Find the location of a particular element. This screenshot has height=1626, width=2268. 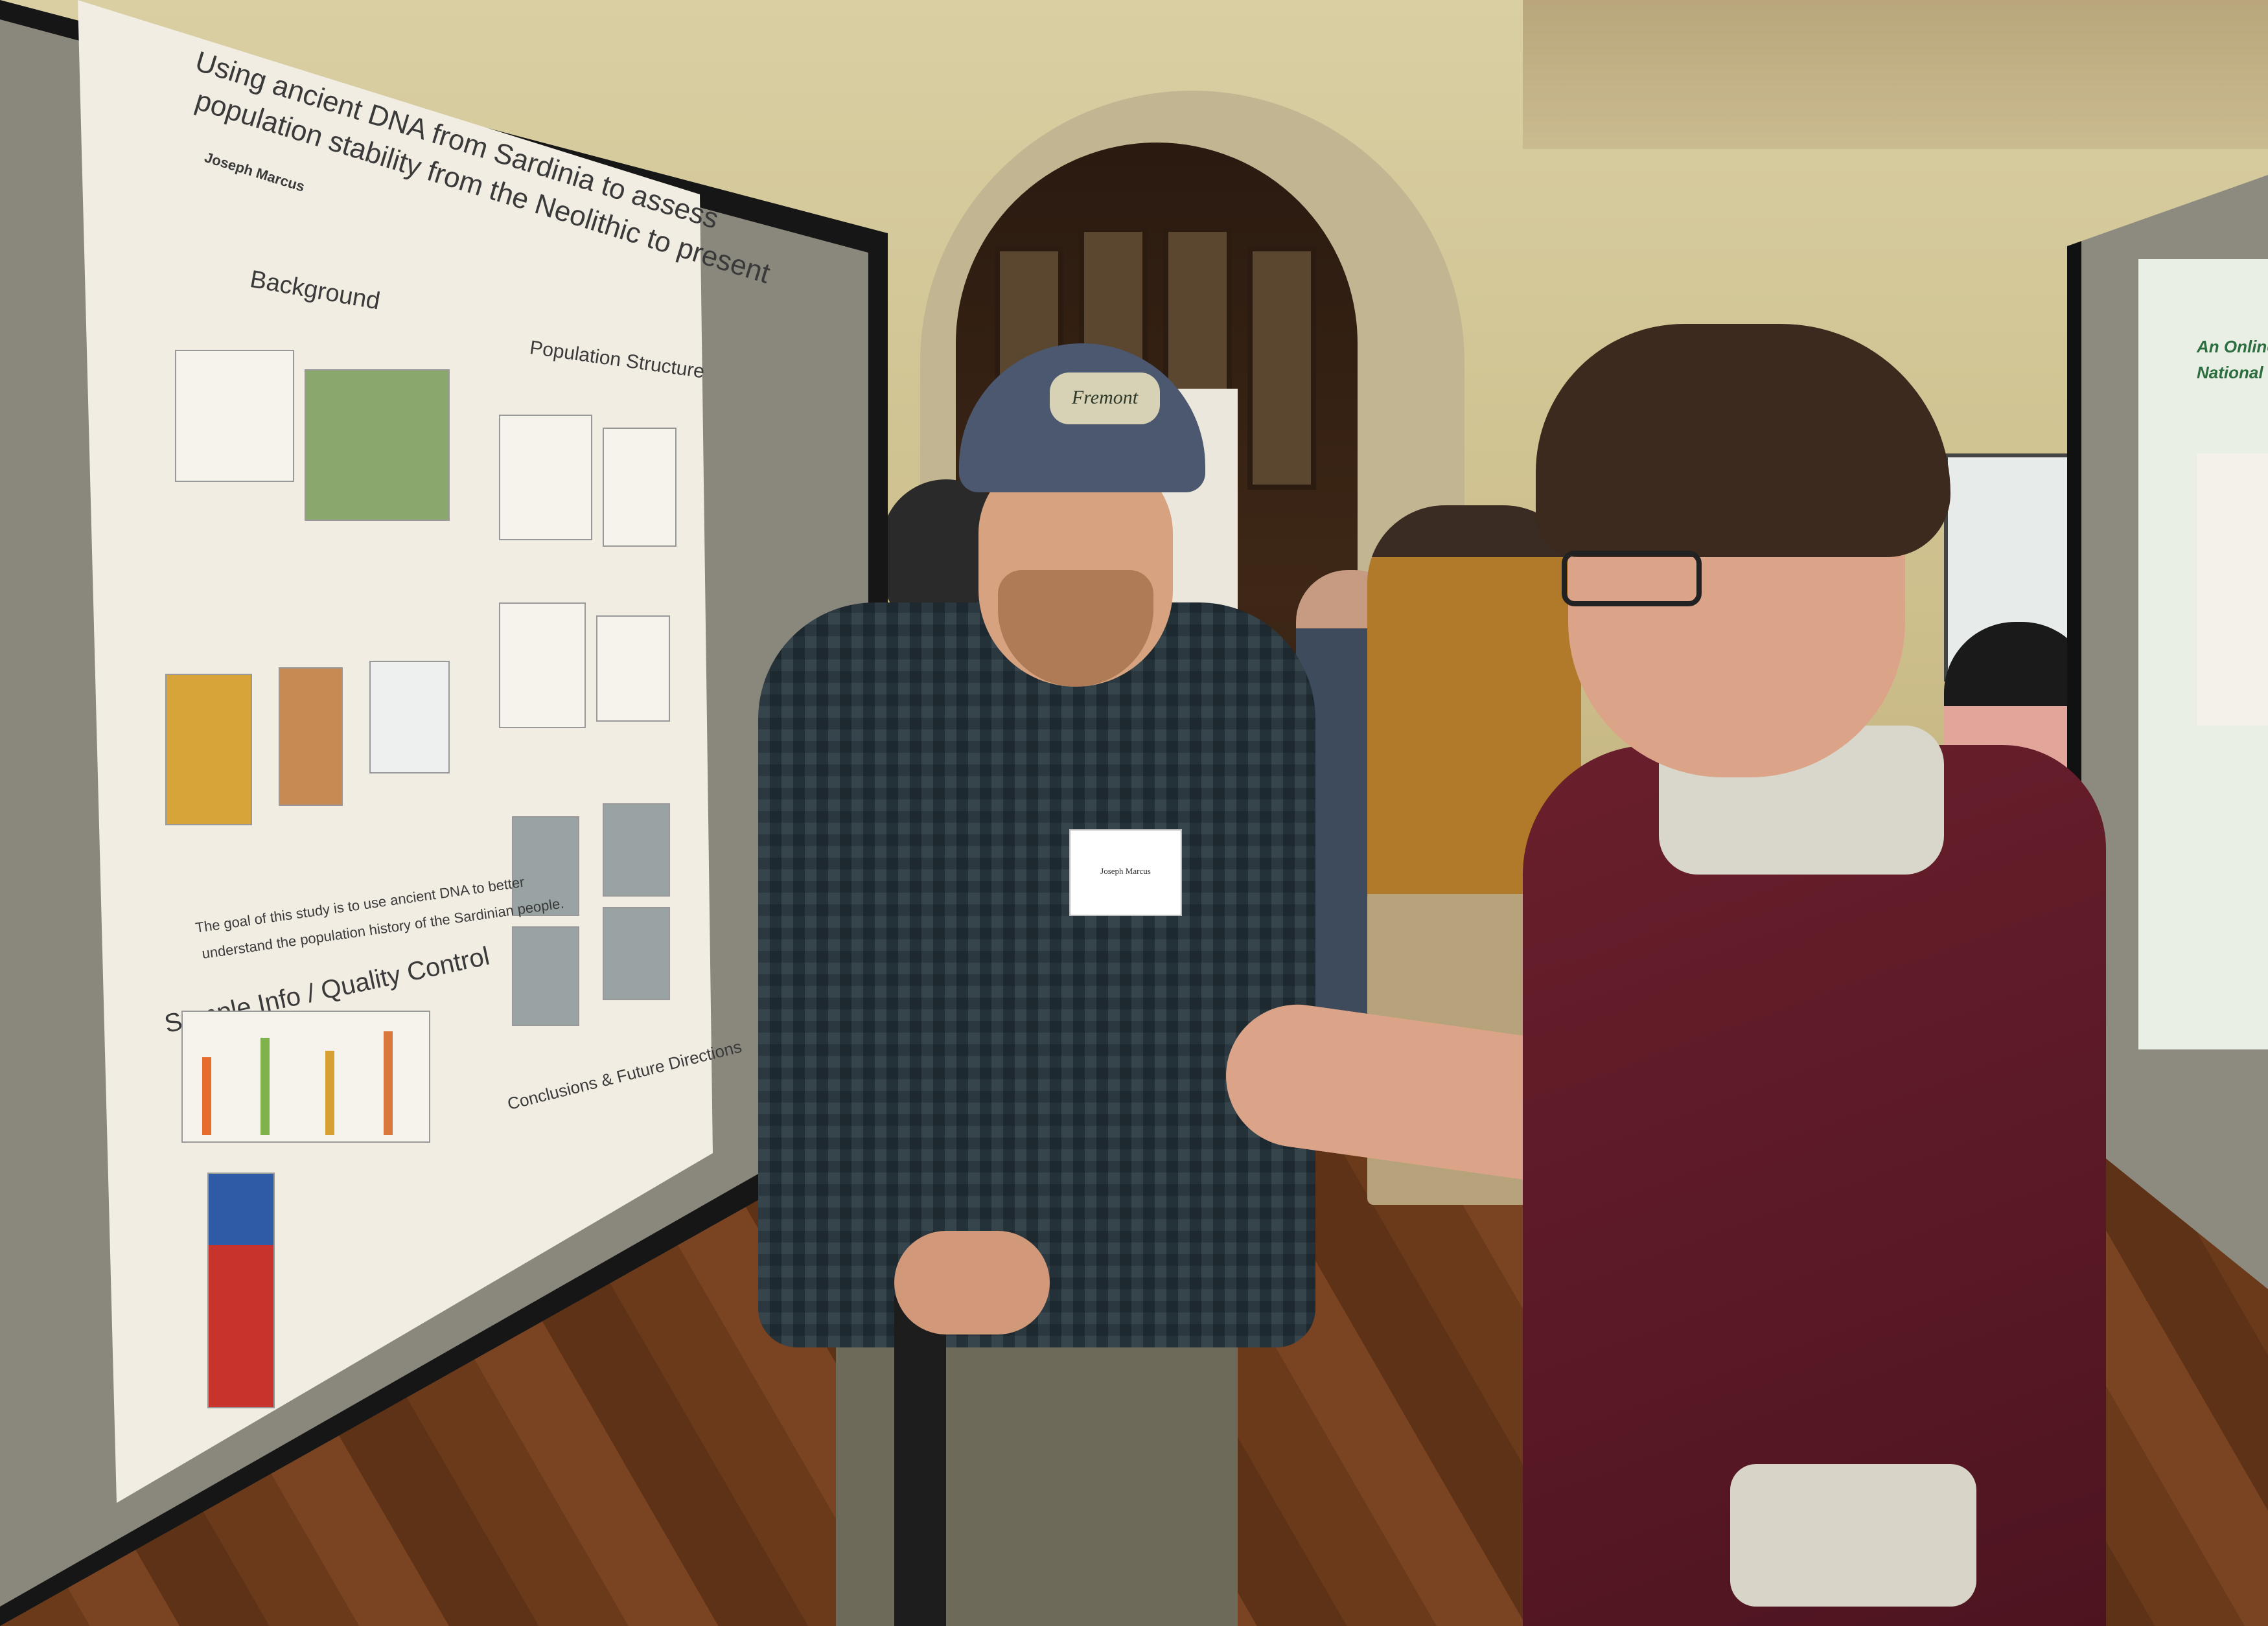

europe-pca-plot is located at coordinates (235, 416).